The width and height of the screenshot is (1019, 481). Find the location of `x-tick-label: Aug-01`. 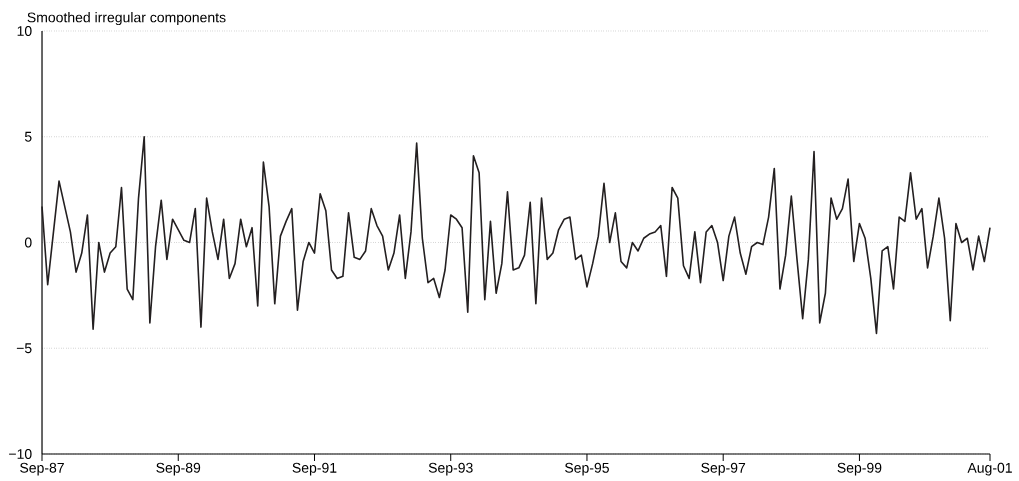

x-tick-label: Aug-01 is located at coordinates (989, 469).